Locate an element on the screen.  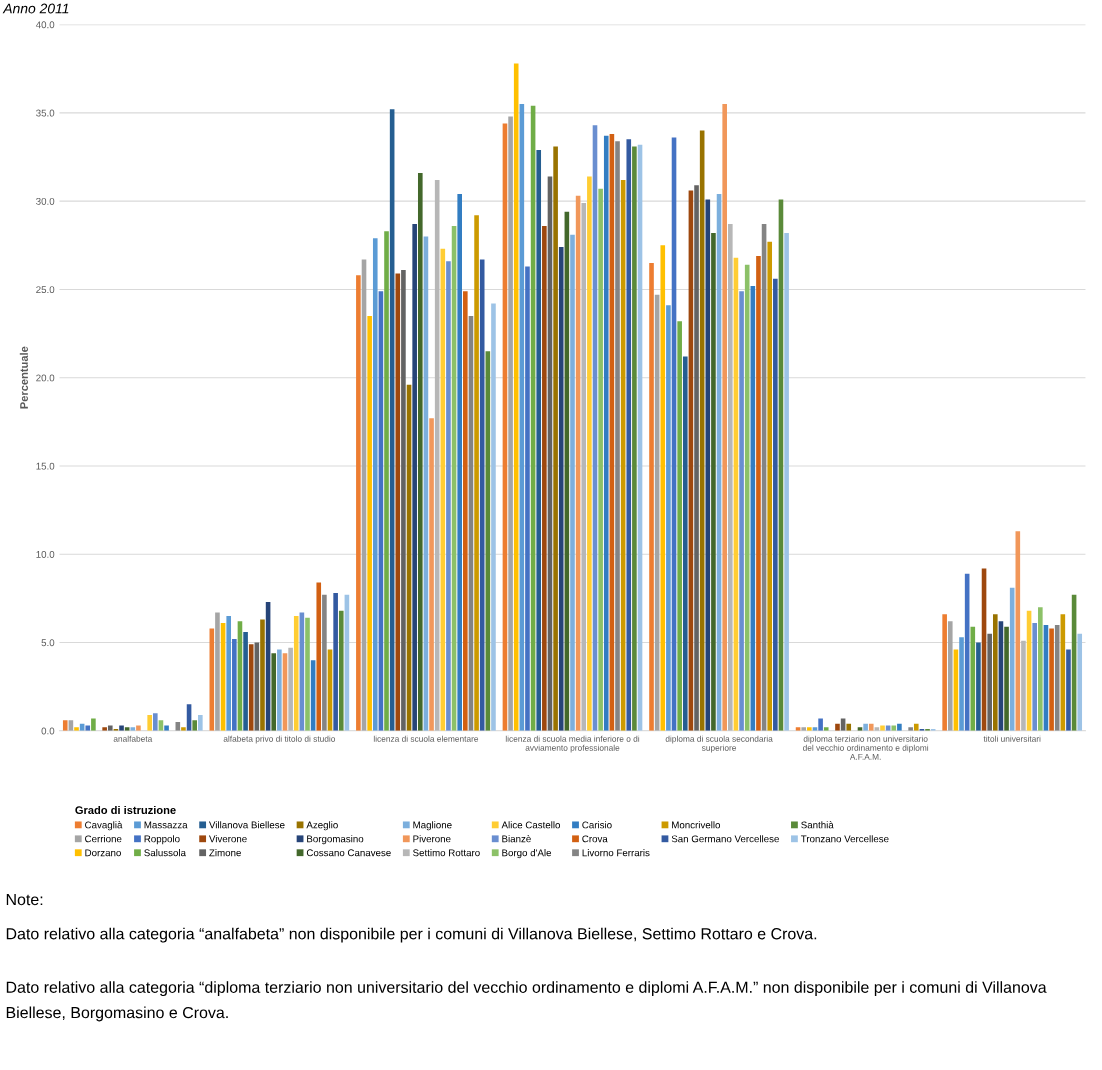
legend-label: Azeglio is located at coordinates (322, 826).